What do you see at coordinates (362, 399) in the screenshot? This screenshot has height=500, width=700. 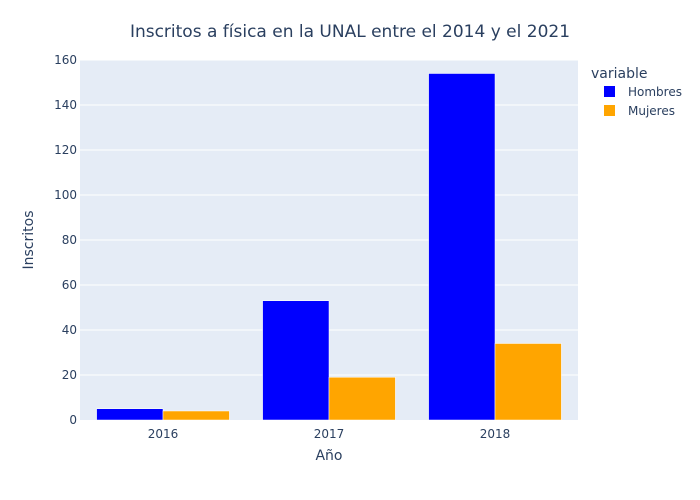 I see `bar-mujeres-2017` at bounding box center [362, 399].